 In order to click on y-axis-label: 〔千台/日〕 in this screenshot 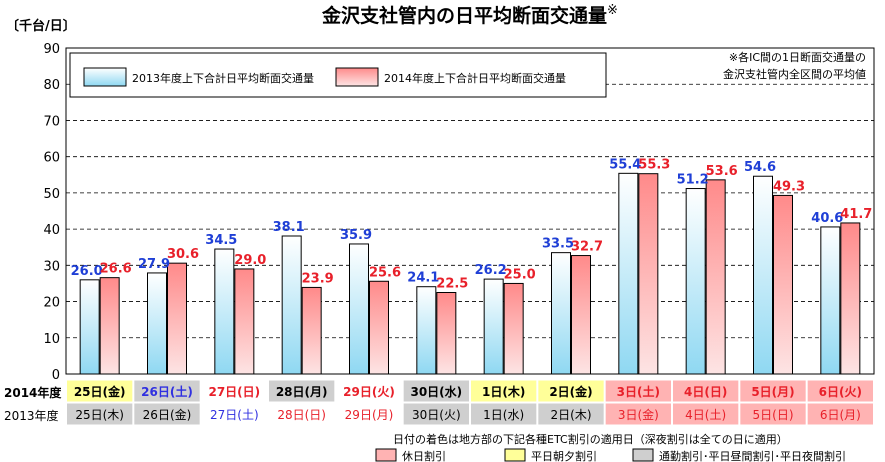, I will do `click(41, 26)`.